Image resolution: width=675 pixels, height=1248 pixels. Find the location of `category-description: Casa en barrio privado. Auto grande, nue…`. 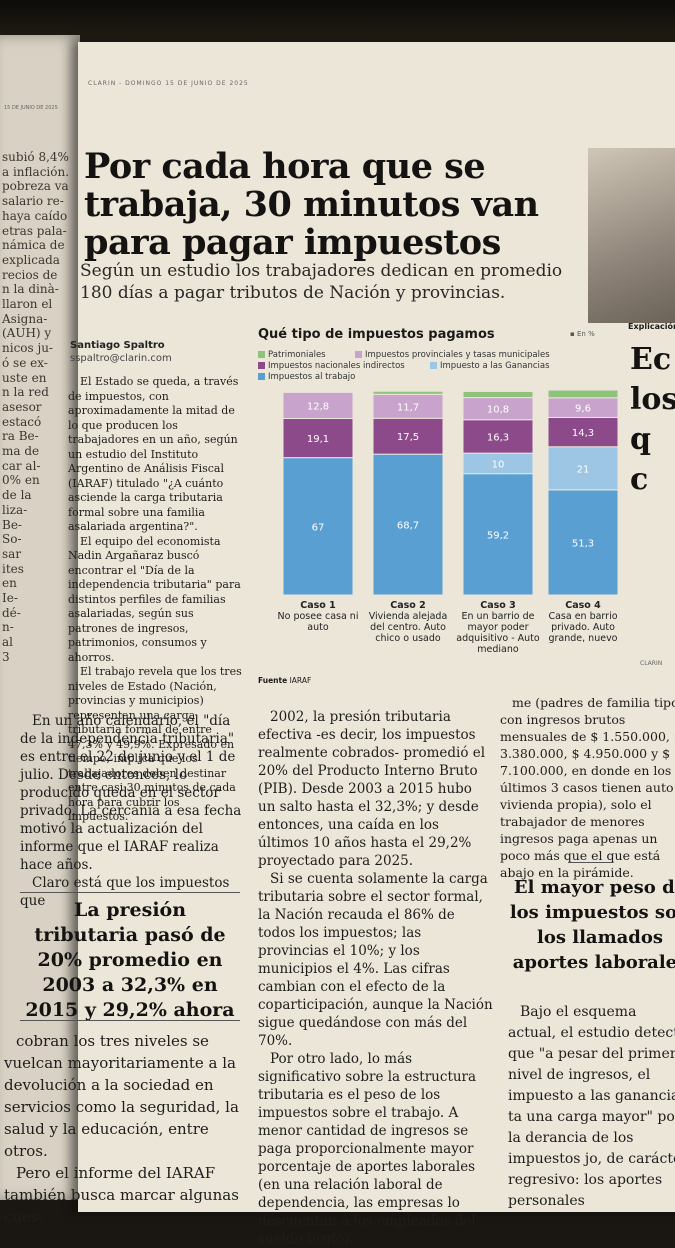

category-description: Casa en barrio privado. Auto grande, nue… is located at coordinates (583, 627).